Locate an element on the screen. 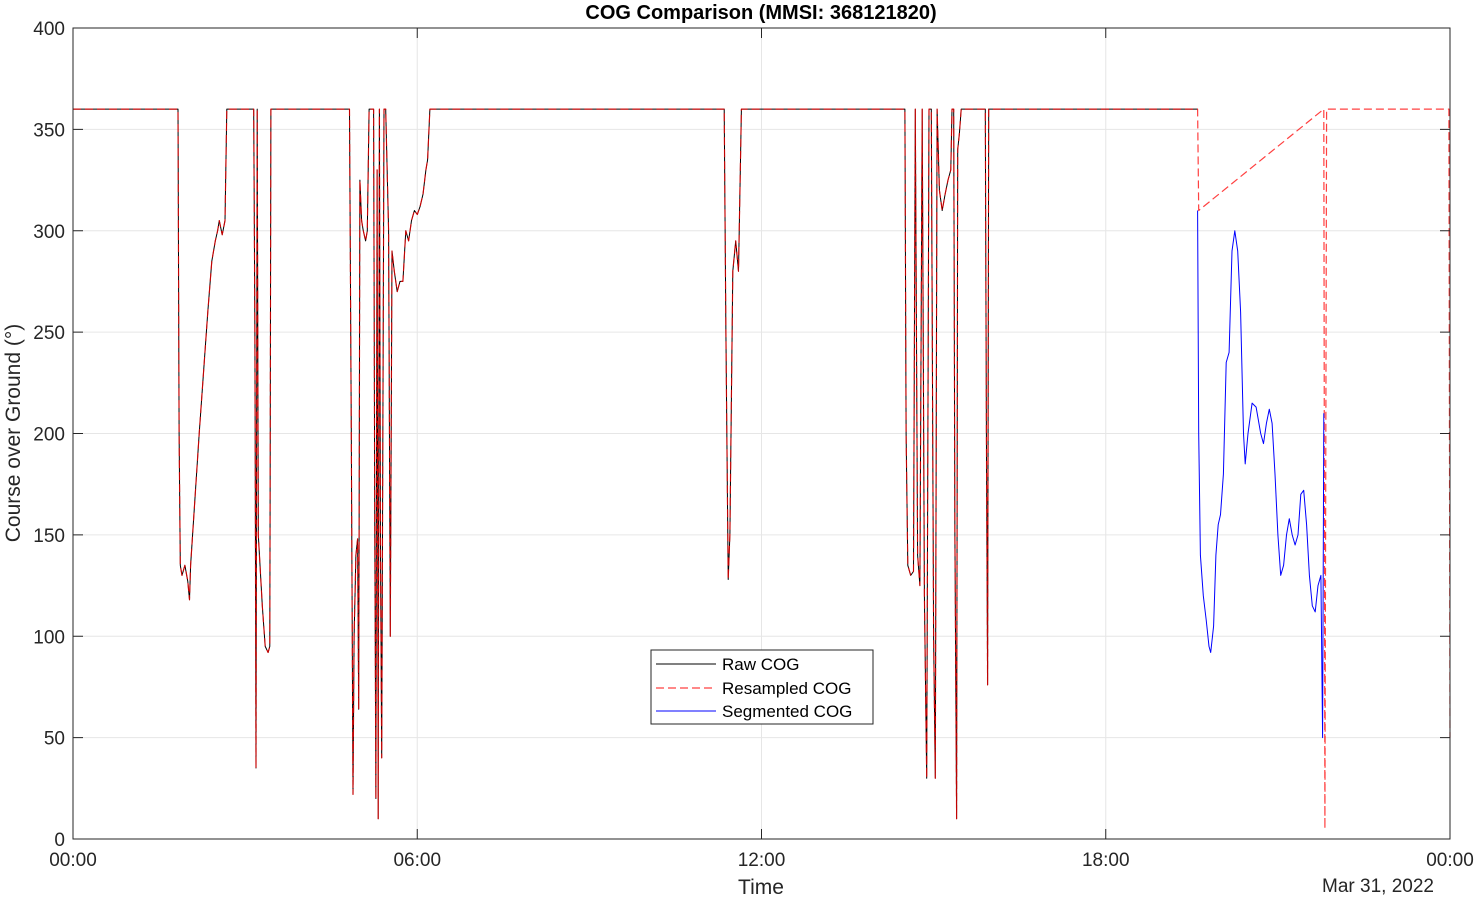 The height and width of the screenshot is (899, 1479). y-axis-label: Course over Ground (°) is located at coordinates (13, 433).